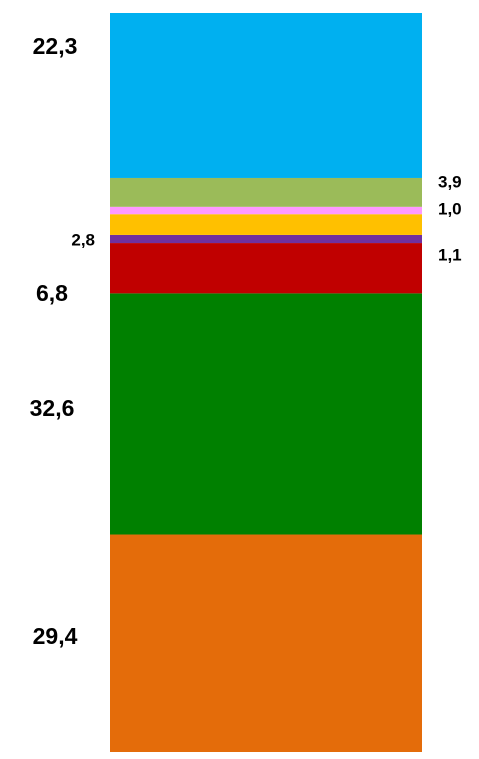 The image size is (479, 759). What do you see at coordinates (450, 254) in the screenshot?
I see `data-label: 1,1` at bounding box center [450, 254].